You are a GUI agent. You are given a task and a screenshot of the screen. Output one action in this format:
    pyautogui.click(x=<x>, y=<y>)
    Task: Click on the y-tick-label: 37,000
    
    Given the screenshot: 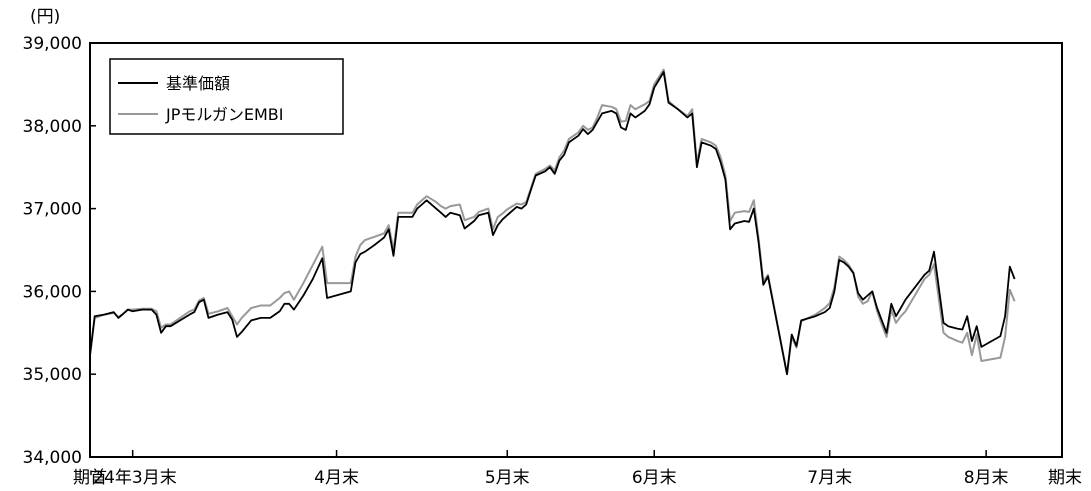 What is the action you would take?
    pyautogui.click(x=52, y=210)
    